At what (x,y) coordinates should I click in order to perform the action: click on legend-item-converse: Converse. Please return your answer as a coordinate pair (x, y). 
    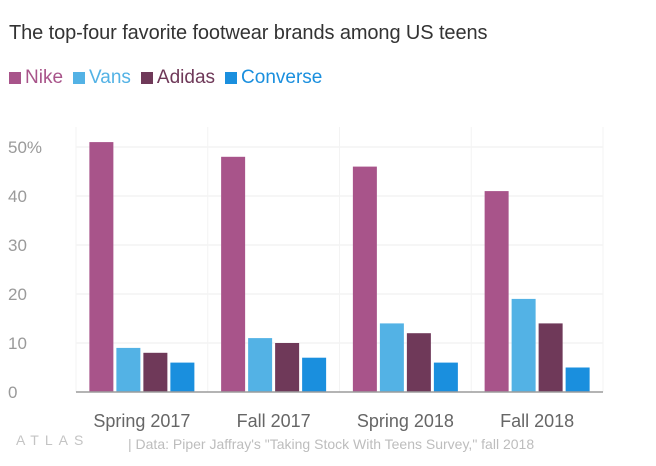
    Looking at the image, I should click on (273, 78).